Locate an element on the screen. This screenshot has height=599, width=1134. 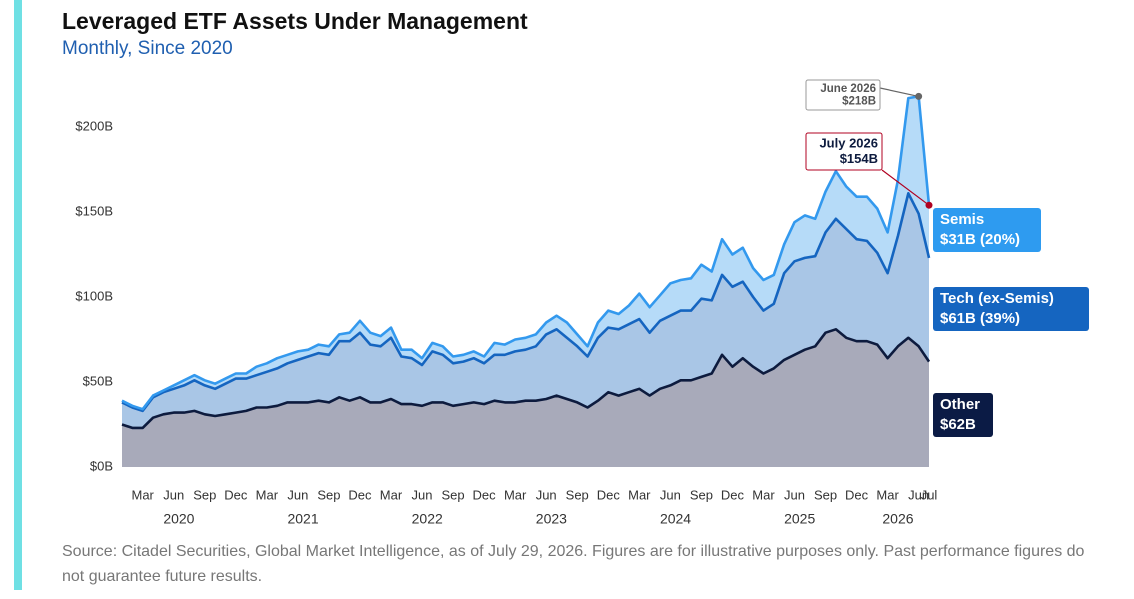
end-value-label: $62B is located at coordinates (958, 424).